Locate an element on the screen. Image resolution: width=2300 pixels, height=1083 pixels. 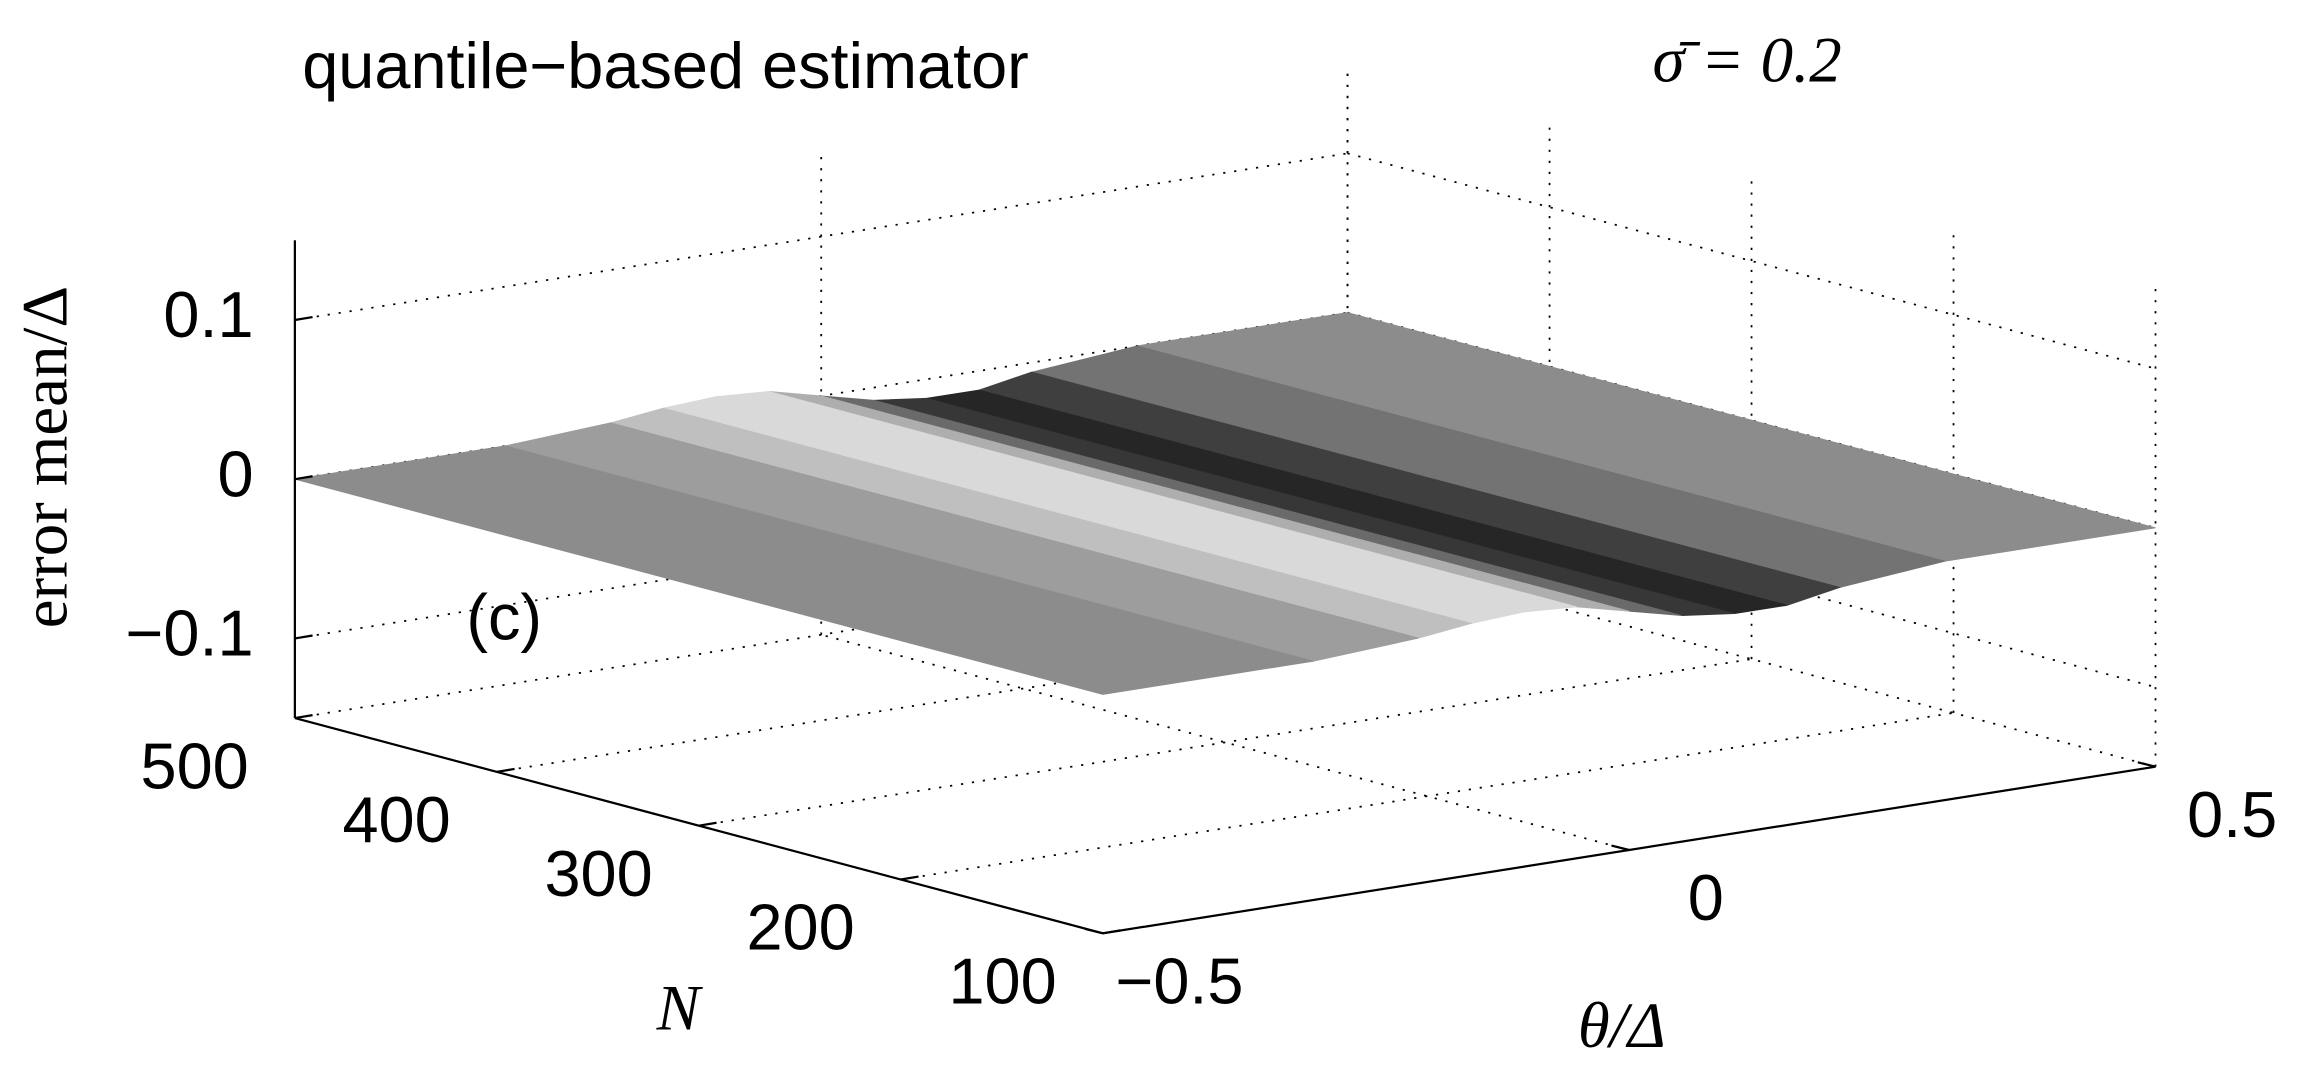
y-axis is located at coordinates (699, 825).